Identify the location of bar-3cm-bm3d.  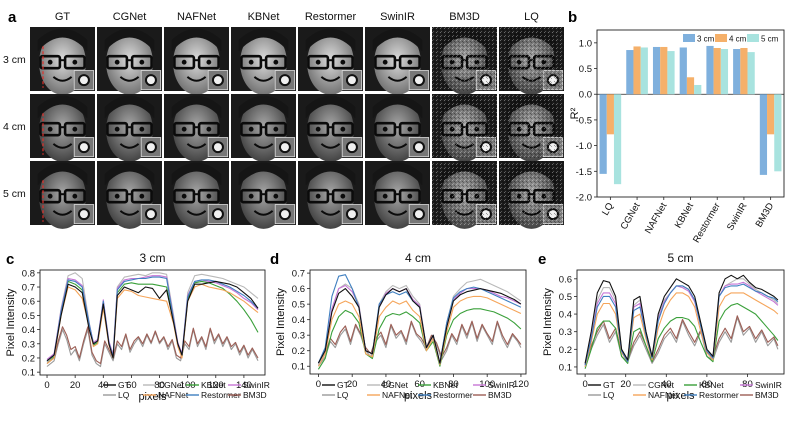
(763, 134).